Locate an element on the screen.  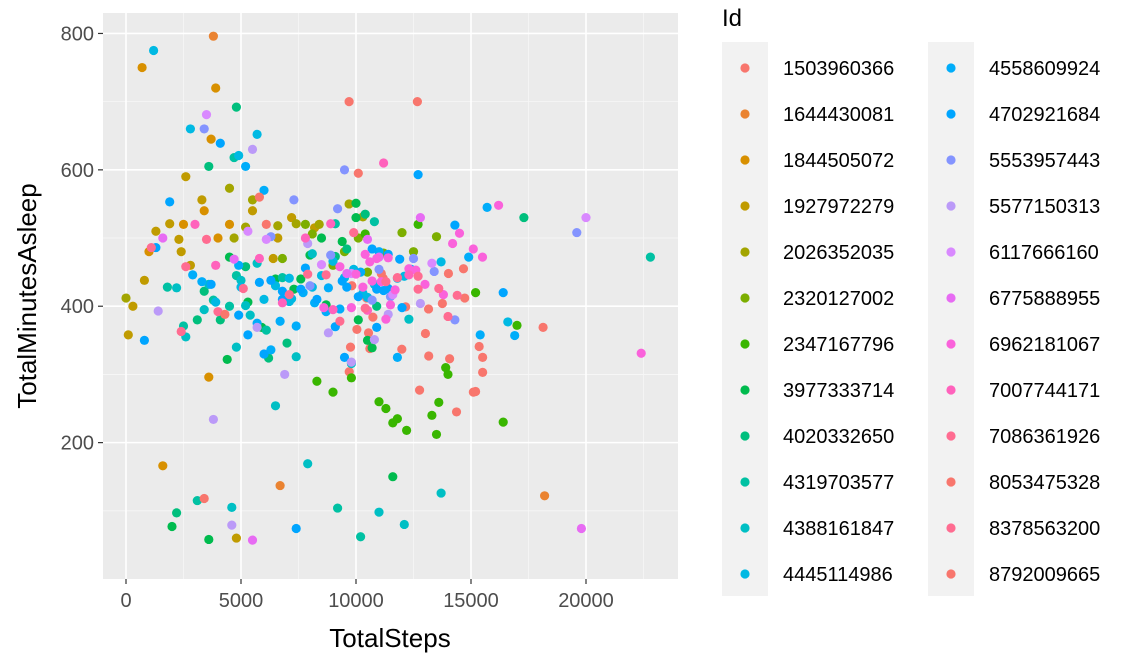
legend-label: 5577150313 is located at coordinates (1044, 207).